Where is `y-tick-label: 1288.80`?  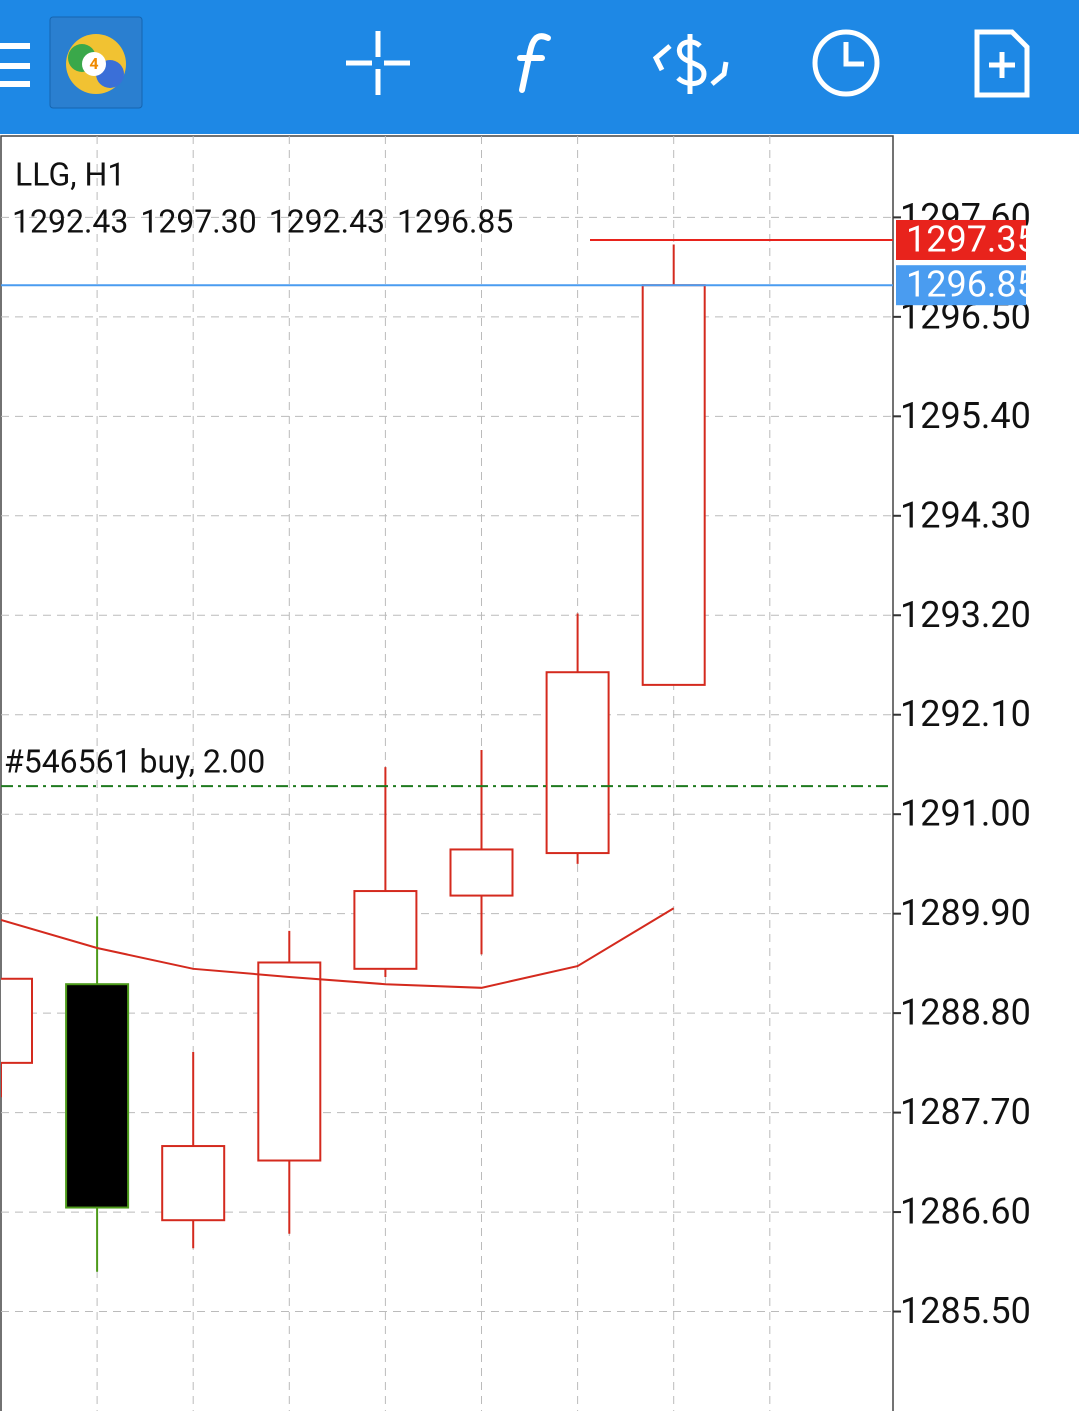 y-tick-label: 1288.80 is located at coordinates (965, 1013).